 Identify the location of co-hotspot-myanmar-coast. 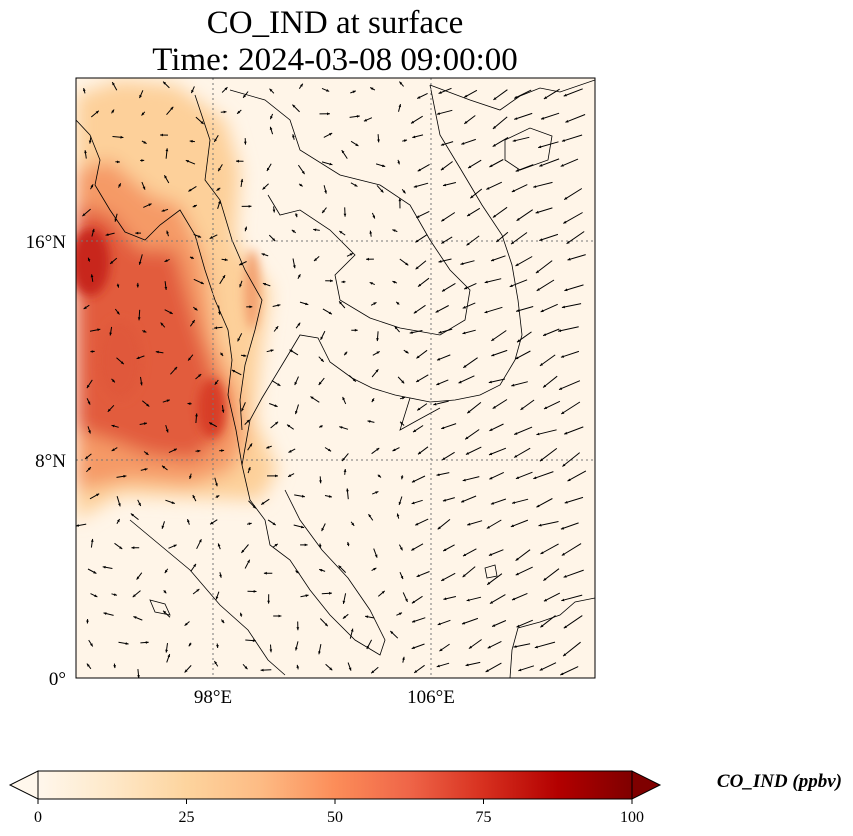
(93, 262).